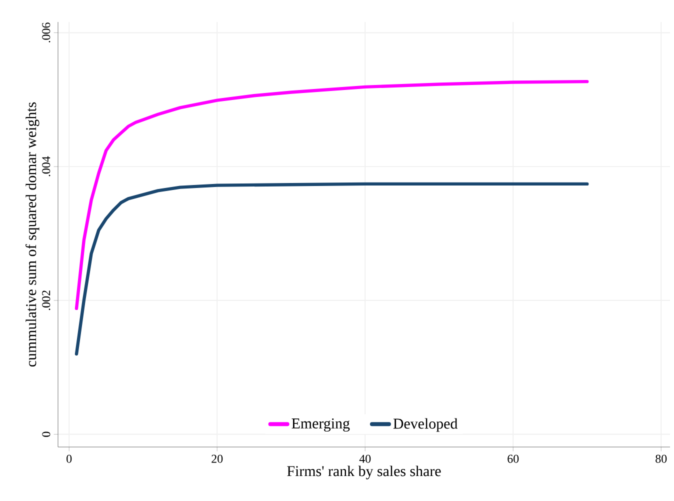 The width and height of the screenshot is (674, 501). Describe the element at coordinates (364, 473) in the screenshot. I see `x-axis-title: Firms' rank by sales share` at that location.